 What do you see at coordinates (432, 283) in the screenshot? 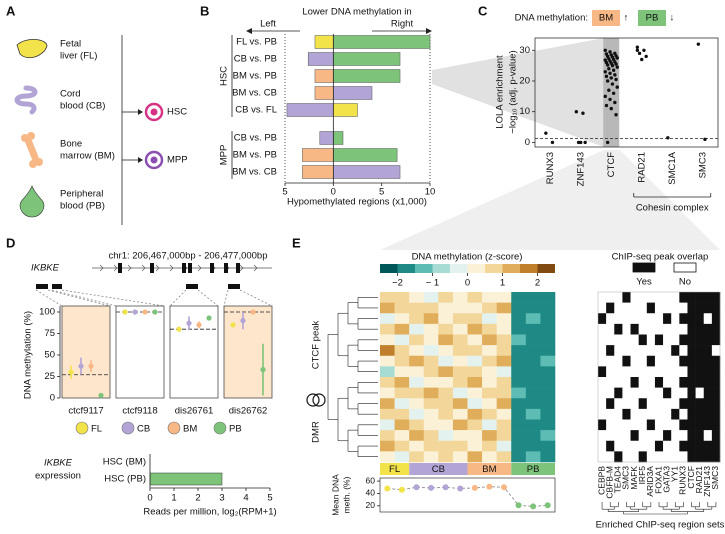
I see `colorbar-label: − 1` at bounding box center [432, 283].